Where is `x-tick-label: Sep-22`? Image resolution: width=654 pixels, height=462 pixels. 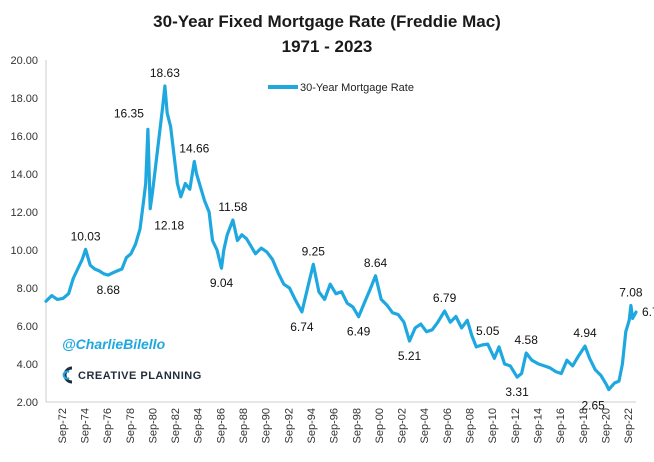 x-tick-label: Sep-22 is located at coordinates (629, 425).